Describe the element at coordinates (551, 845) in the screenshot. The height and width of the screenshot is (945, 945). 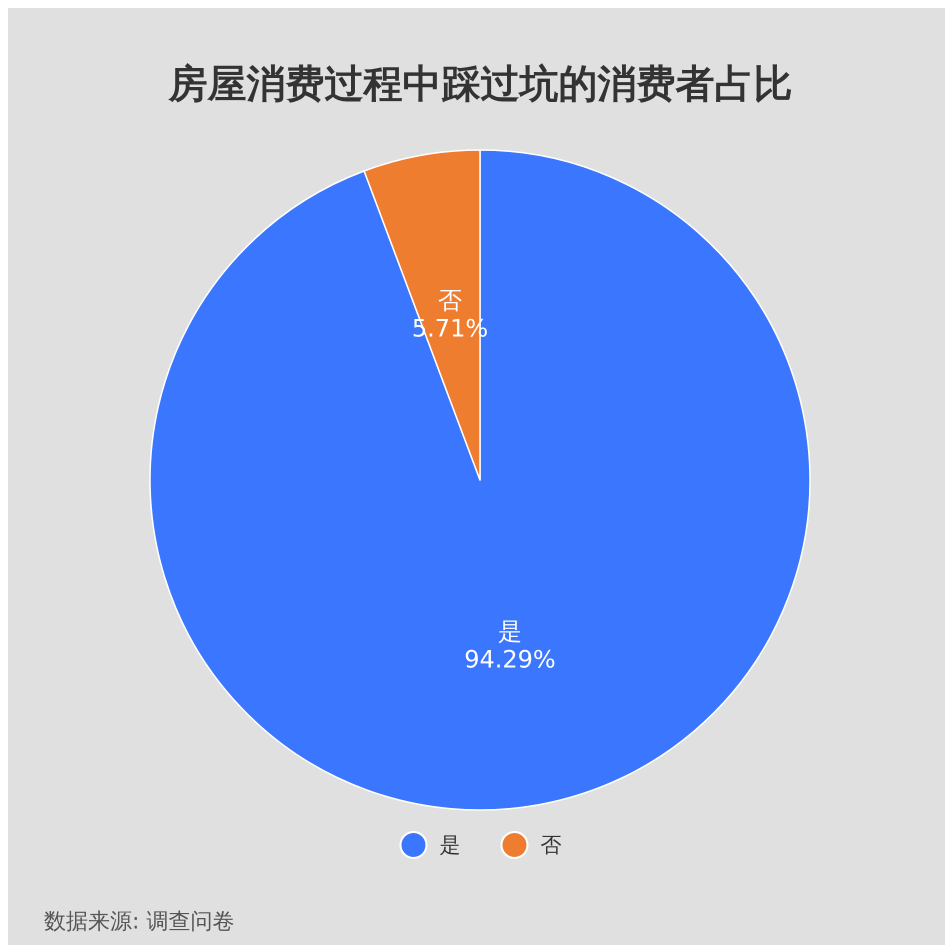
I see `legend-label: 否` at that location.